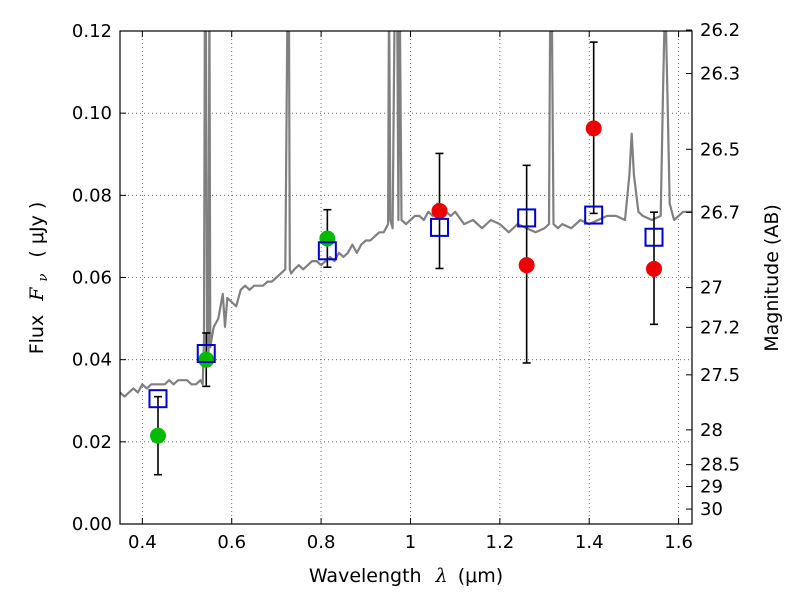 This screenshot has width=800, height=600. I want to click on magnitude-tick-label: 27.5, so click(720, 375).